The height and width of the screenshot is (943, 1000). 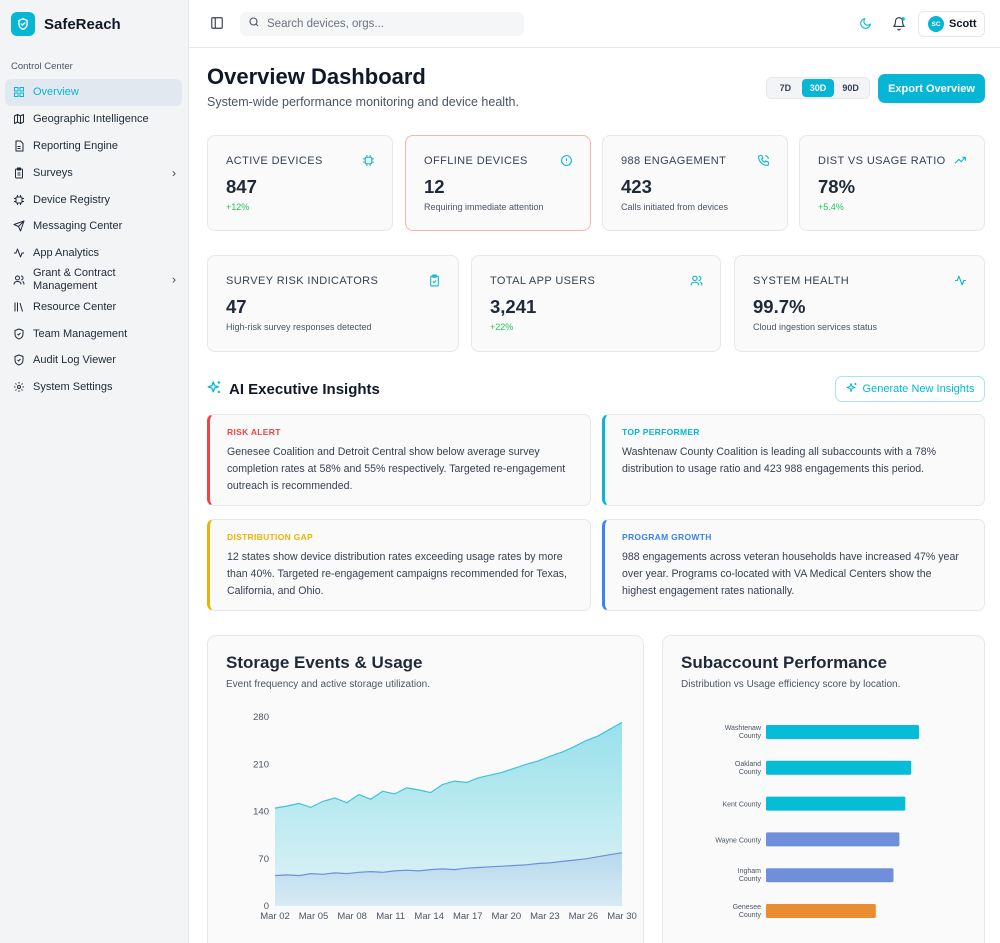 I want to click on sidebar-item-system-settings: System Settings, so click(x=93, y=387).